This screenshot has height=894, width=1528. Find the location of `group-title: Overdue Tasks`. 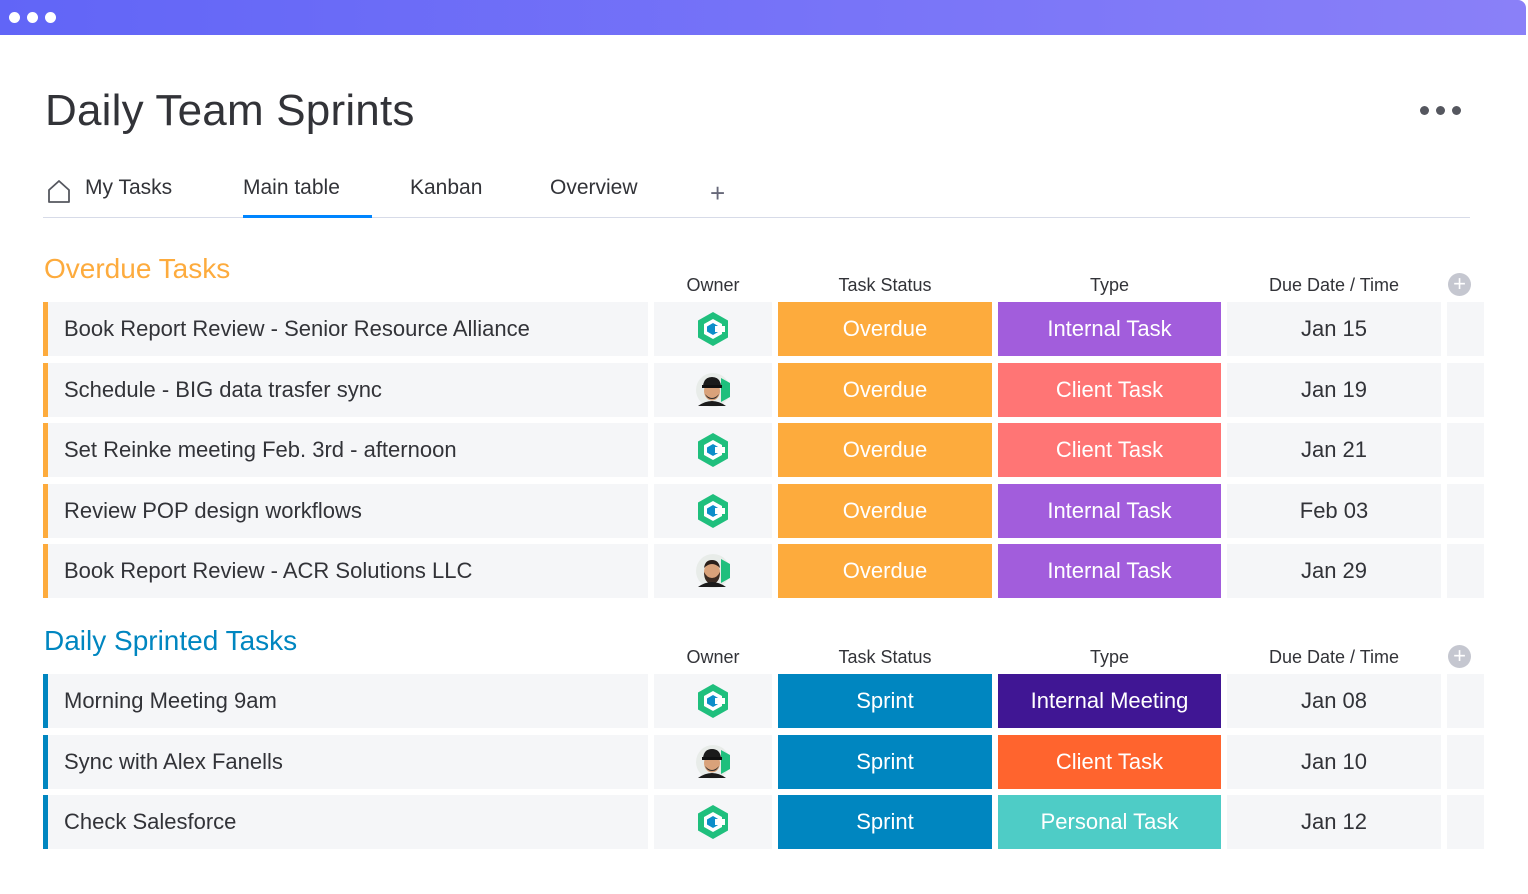

group-title: Overdue Tasks is located at coordinates (137, 268).